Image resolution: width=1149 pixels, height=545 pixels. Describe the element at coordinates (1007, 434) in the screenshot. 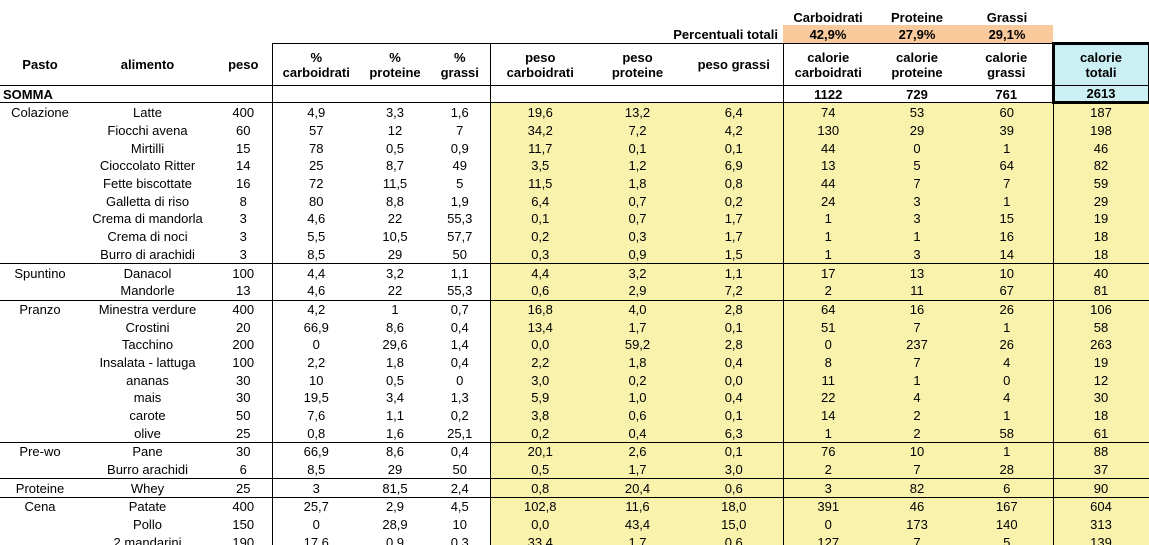

I see `cell-calorie-grassi: 58` at that location.